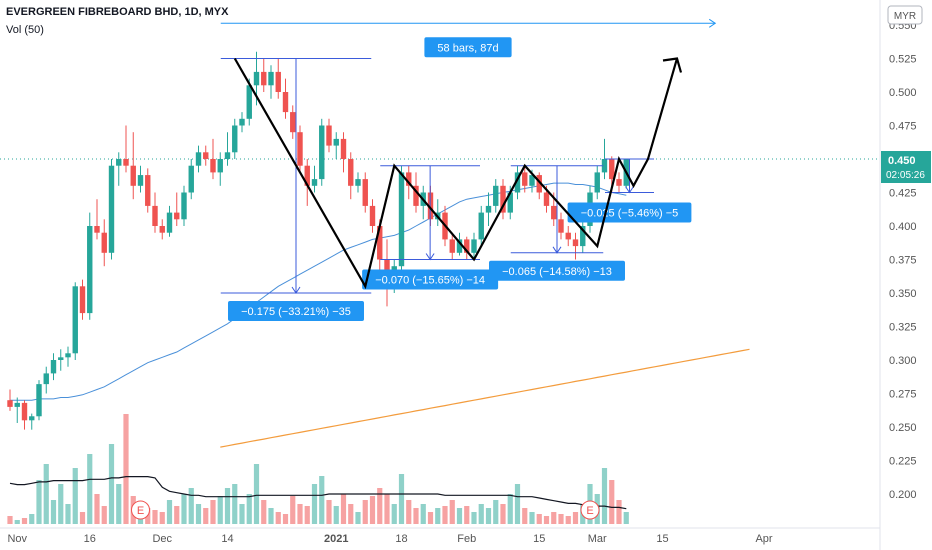  I want to click on last-price-badge, so click(906, 167).